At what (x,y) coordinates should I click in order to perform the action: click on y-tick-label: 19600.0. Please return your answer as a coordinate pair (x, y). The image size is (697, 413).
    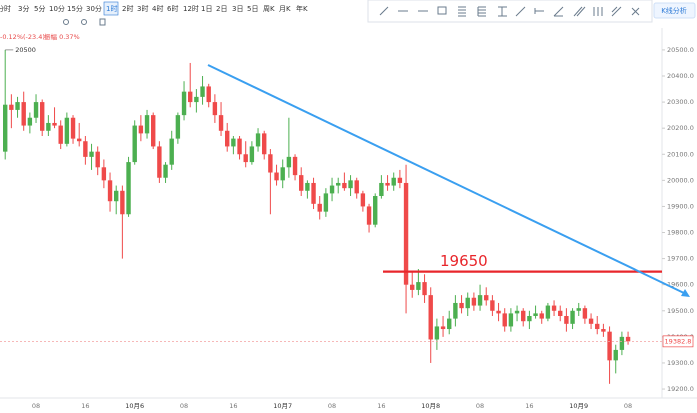
    Looking at the image, I should click on (680, 285).